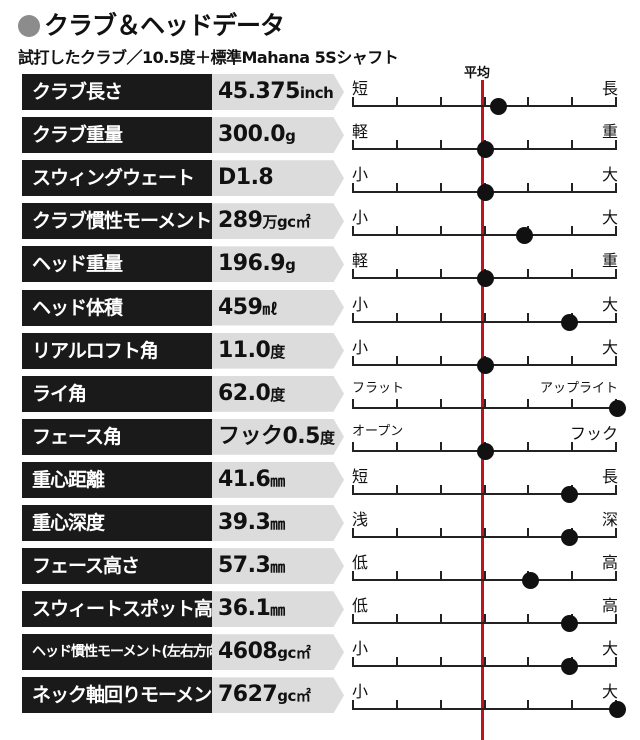 The image size is (640, 740). I want to click on row-value: 7627gc㎡, so click(278, 695).